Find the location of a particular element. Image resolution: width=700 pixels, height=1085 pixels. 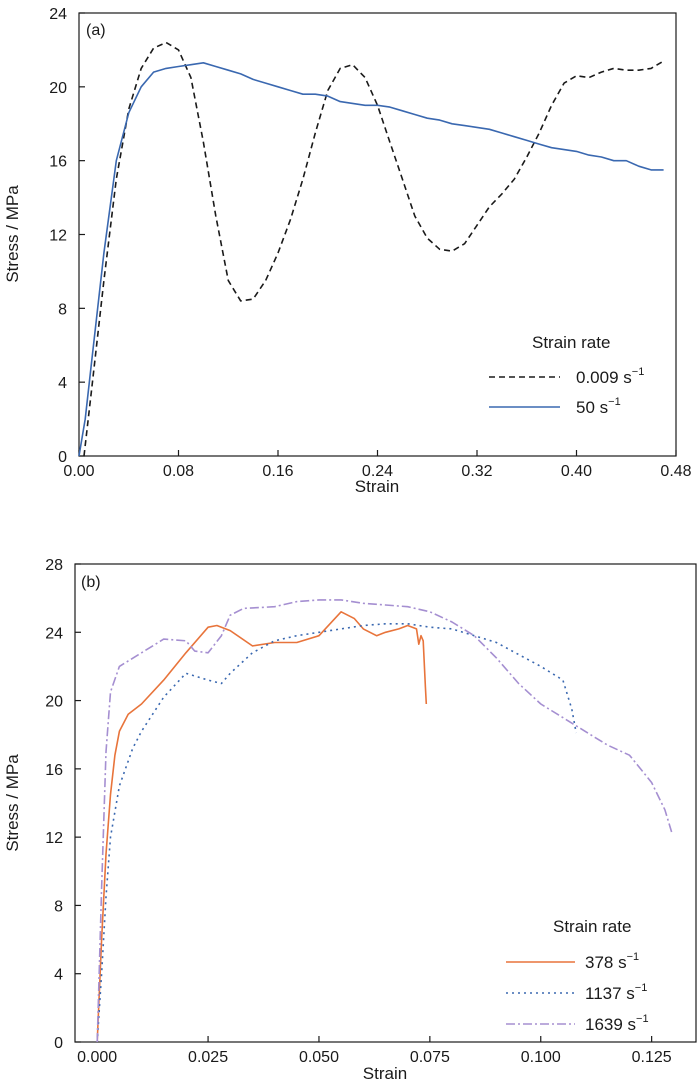

panel-b-x-tick-label-4: 0.100 is located at coordinates (541, 1057).